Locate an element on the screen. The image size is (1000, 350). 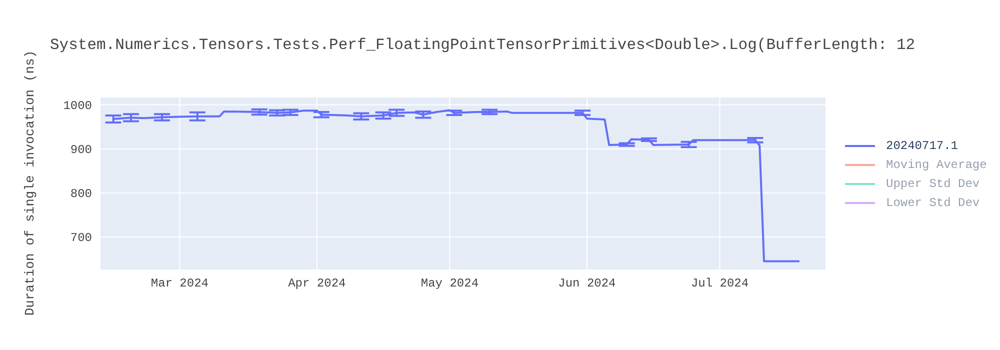
x-tick-label: May 2024 is located at coordinates (449, 283).